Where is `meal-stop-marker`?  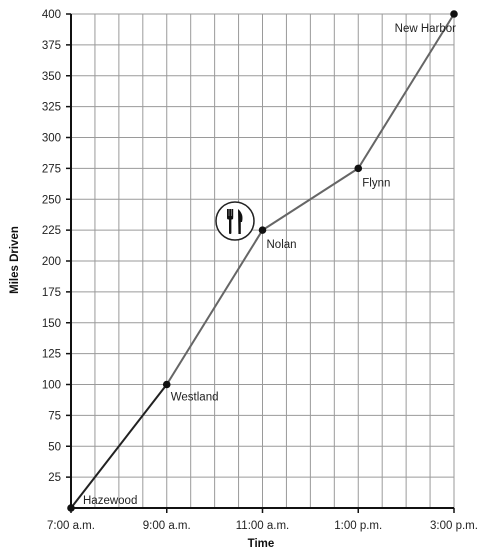 meal-stop-marker is located at coordinates (235, 221).